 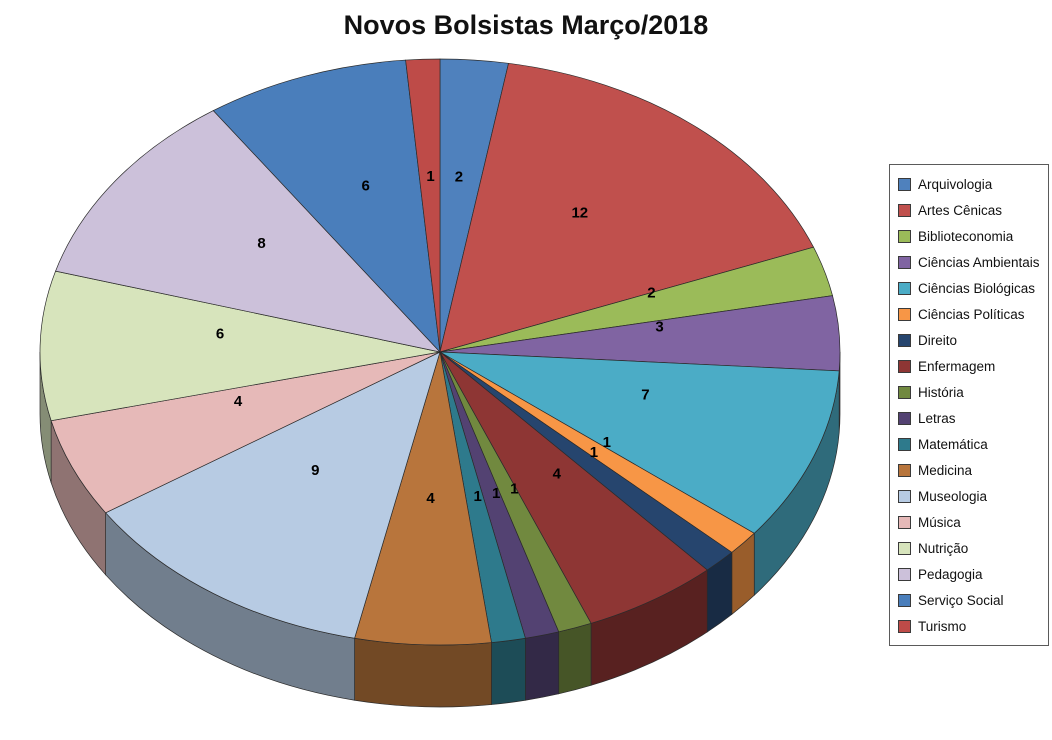 What do you see at coordinates (970, 626) in the screenshot?
I see `legend-item: Turismo` at bounding box center [970, 626].